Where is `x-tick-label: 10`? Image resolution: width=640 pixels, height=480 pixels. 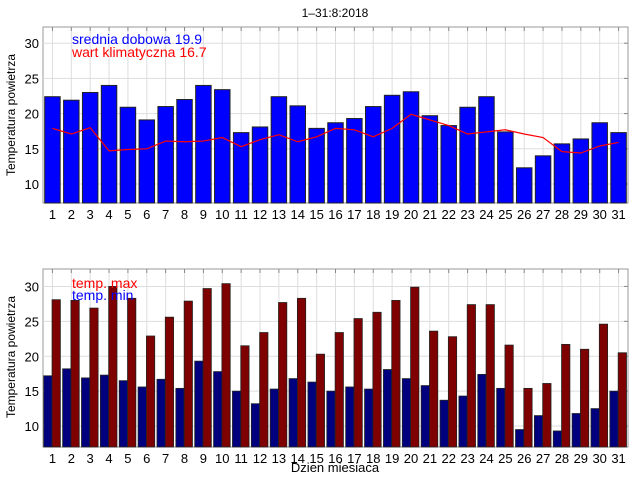 x-tick-label: 10 is located at coordinates (222, 458).